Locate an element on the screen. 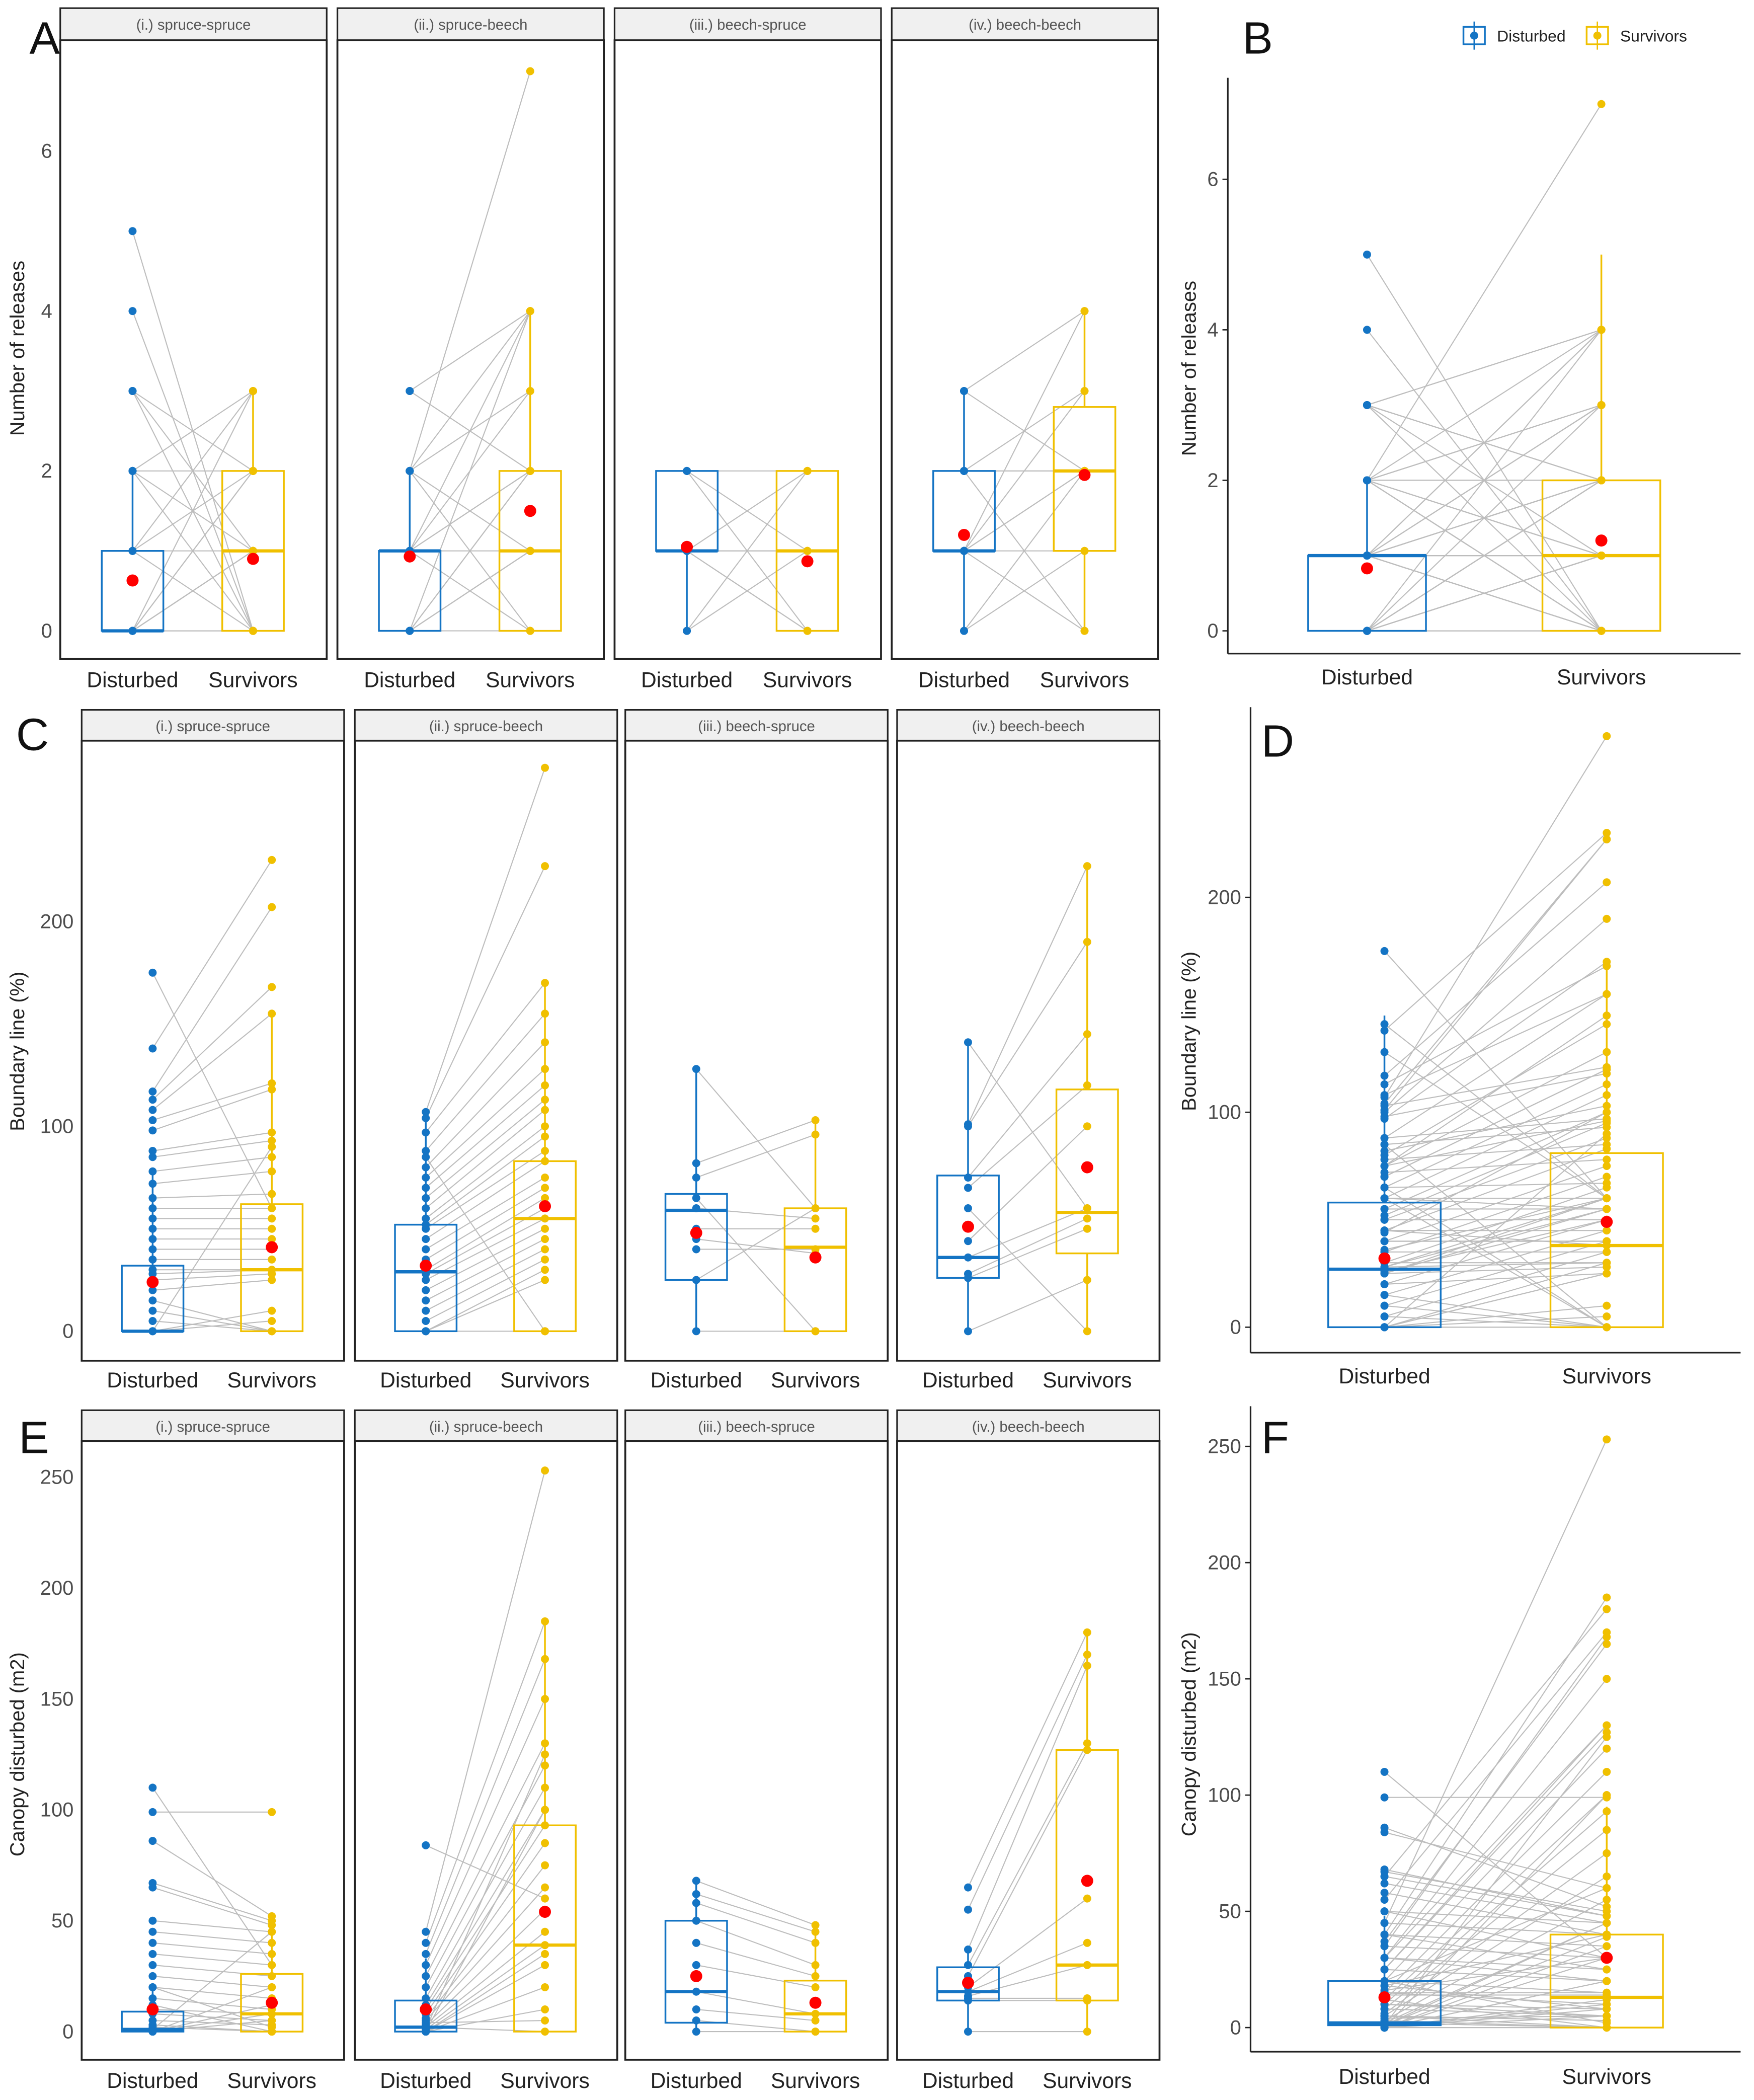 Image resolution: width=1754 pixels, height=2100 pixels. y-axis-title: Boundary line (%) is located at coordinates (1189, 1031).